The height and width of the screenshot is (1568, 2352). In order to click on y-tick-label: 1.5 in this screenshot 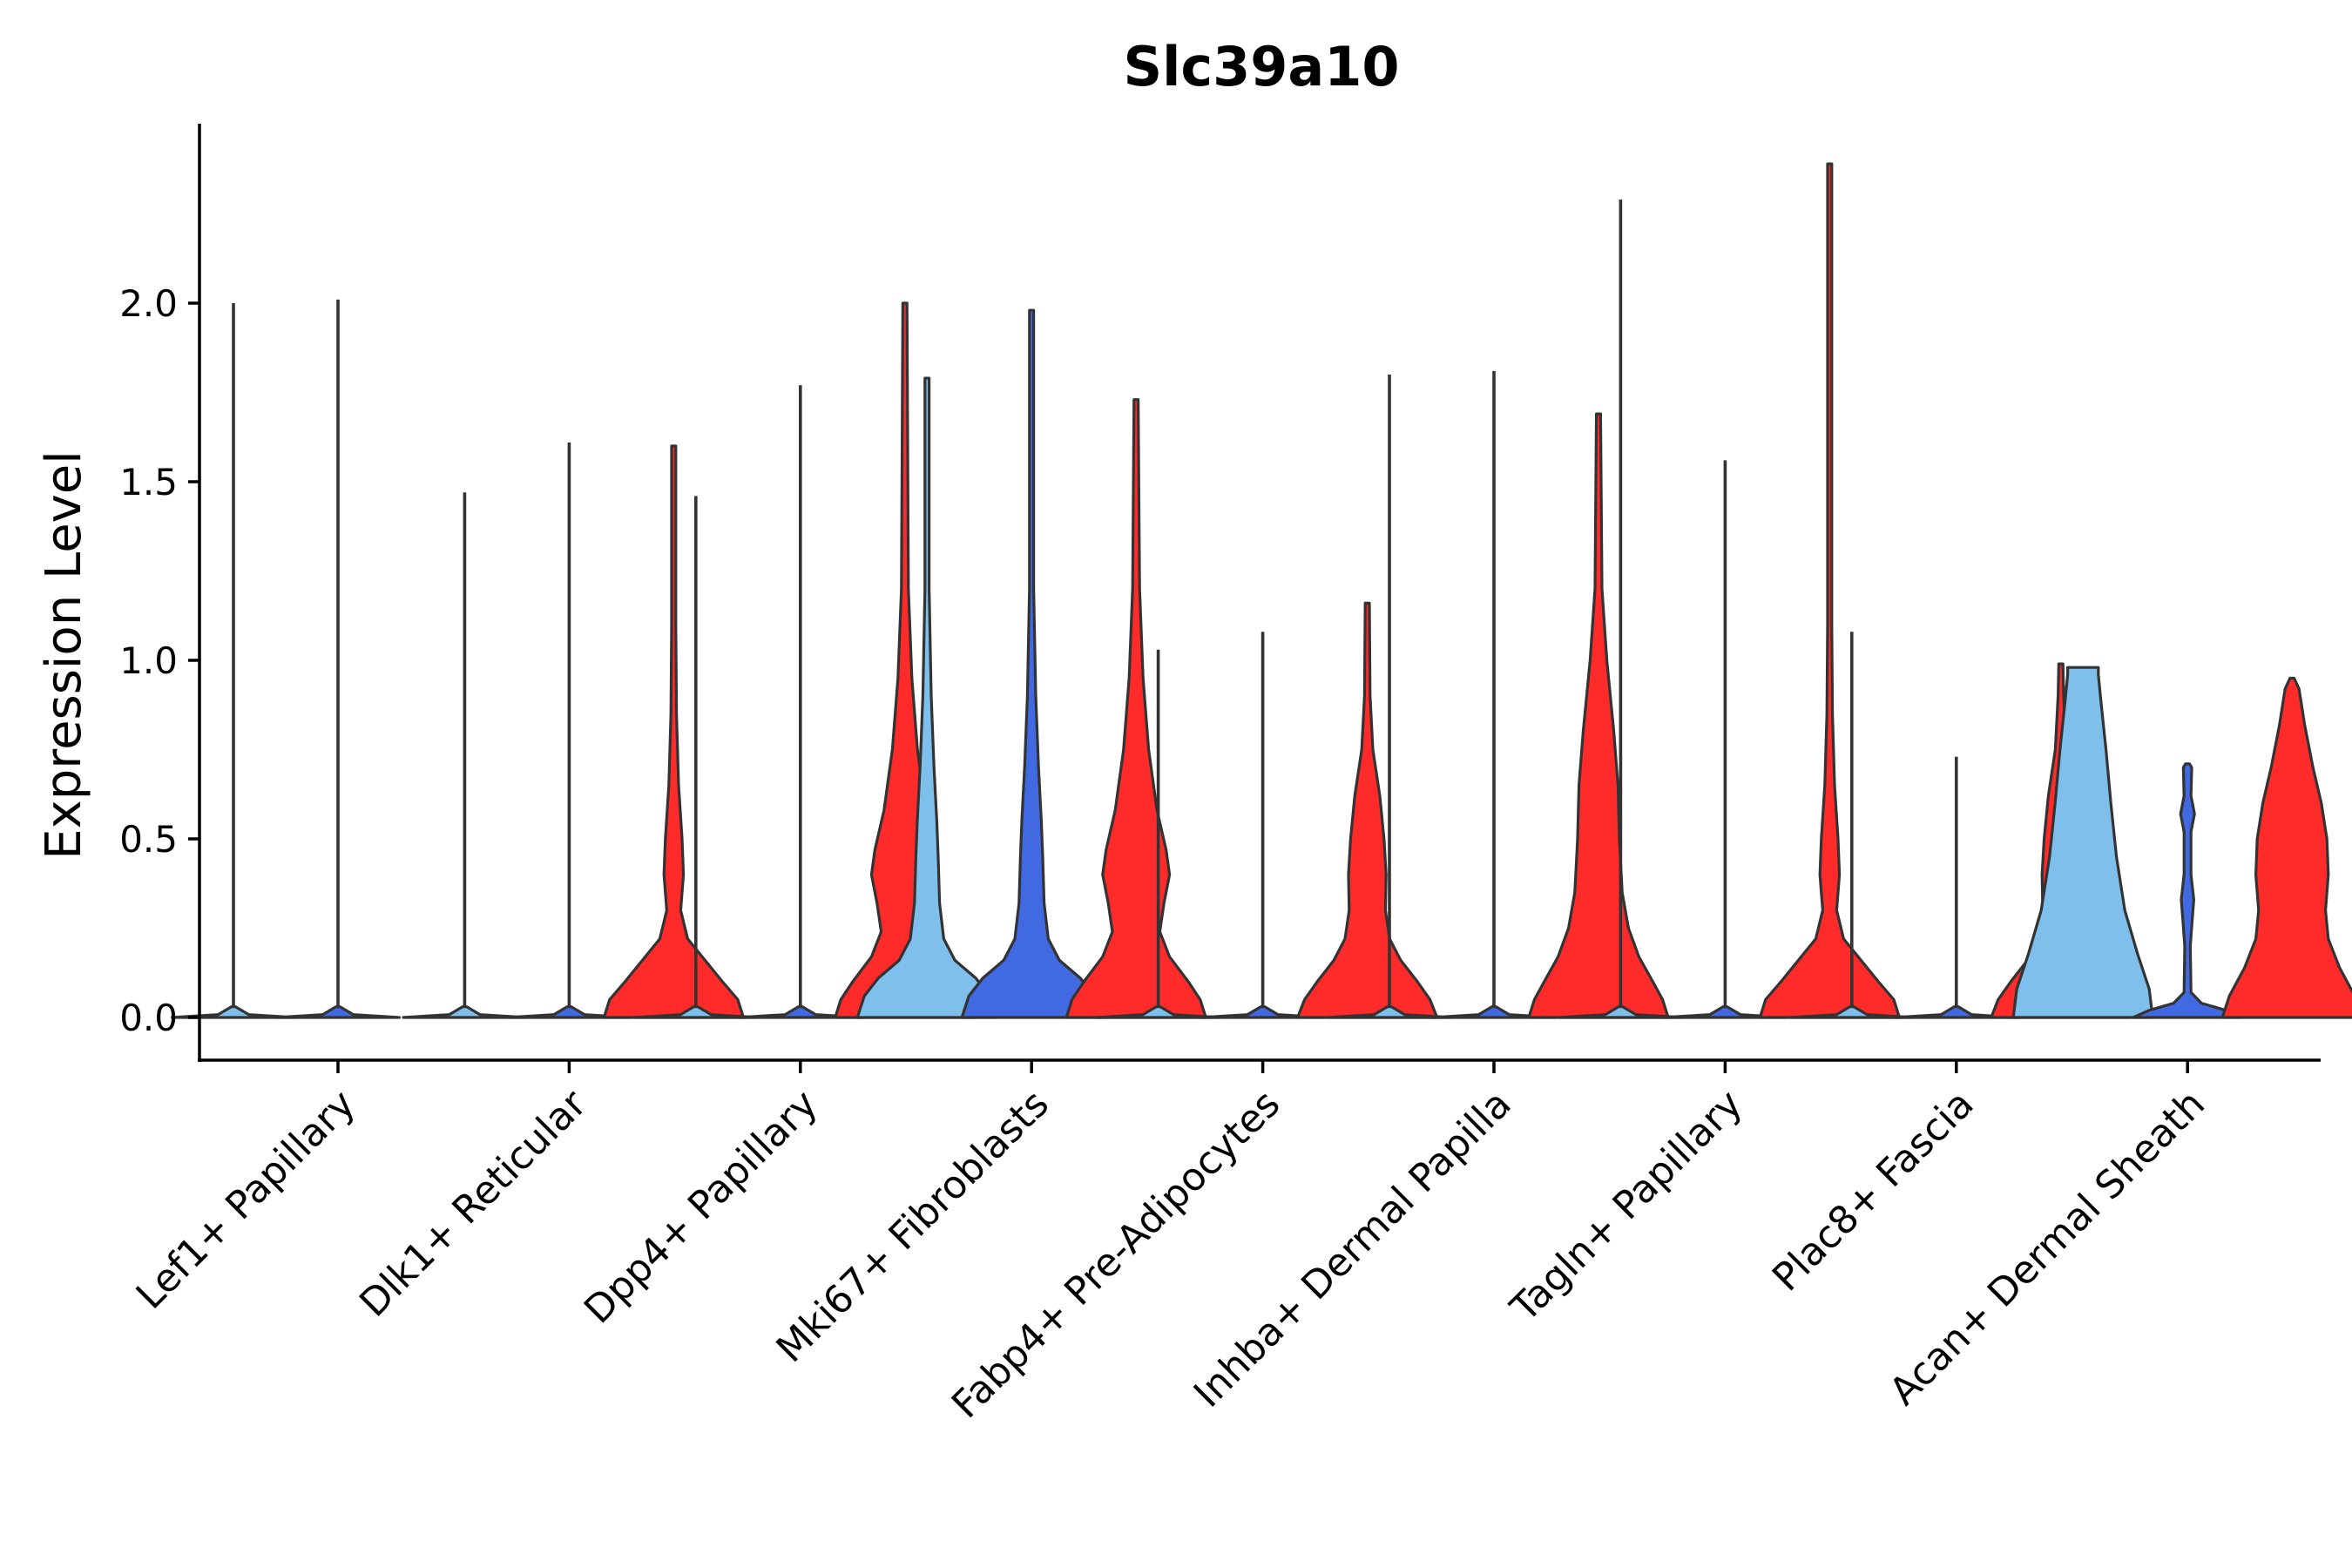, I will do `click(148, 482)`.